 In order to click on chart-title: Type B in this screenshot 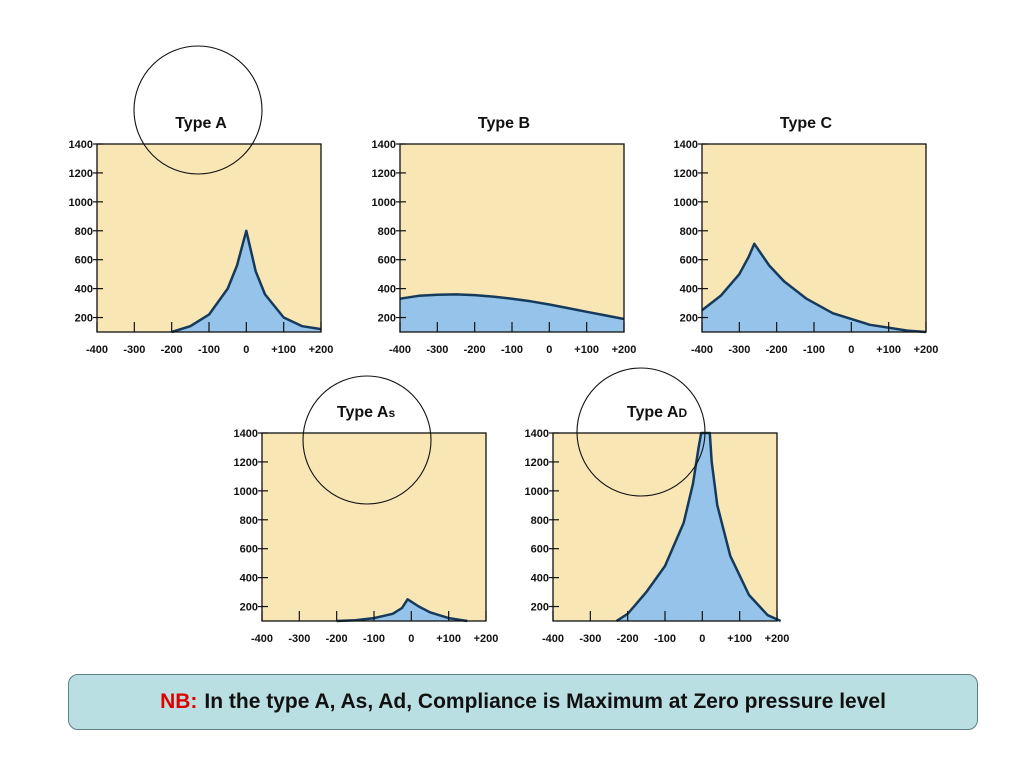, I will do `click(504, 123)`.